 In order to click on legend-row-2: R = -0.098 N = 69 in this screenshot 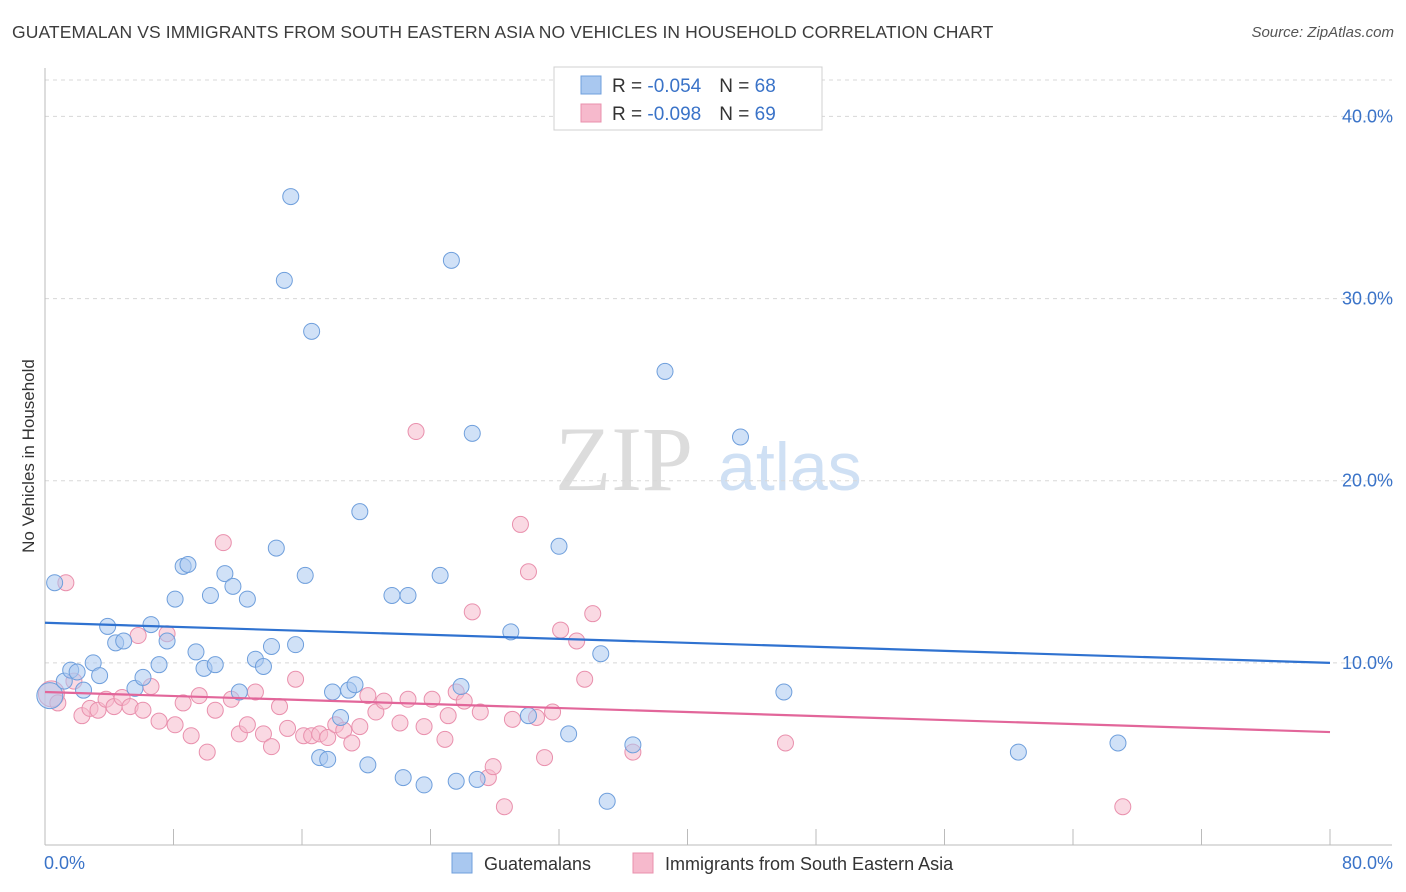, I will do `click(694, 114)`.